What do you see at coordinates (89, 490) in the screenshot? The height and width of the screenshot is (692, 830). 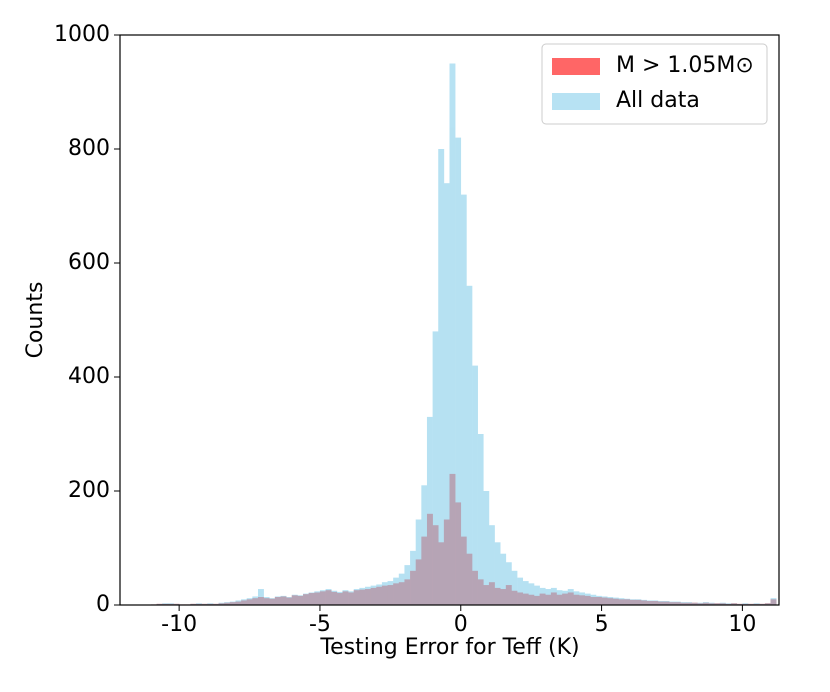 I see `y-tick-label: 200` at bounding box center [89, 490].